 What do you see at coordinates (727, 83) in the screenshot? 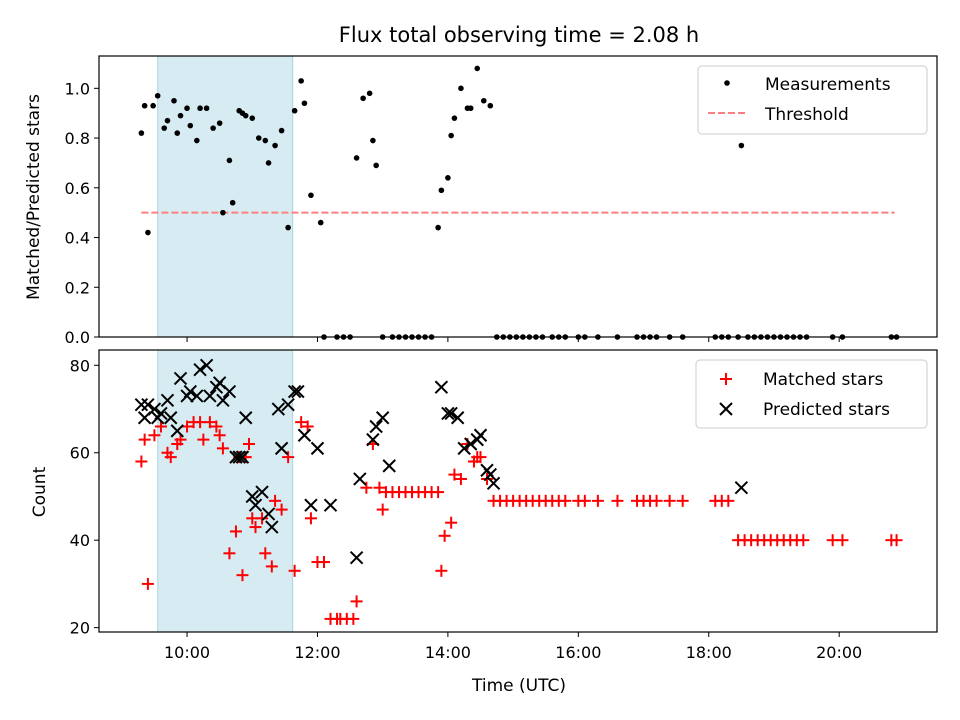
I see `legend-measurements-marker` at bounding box center [727, 83].